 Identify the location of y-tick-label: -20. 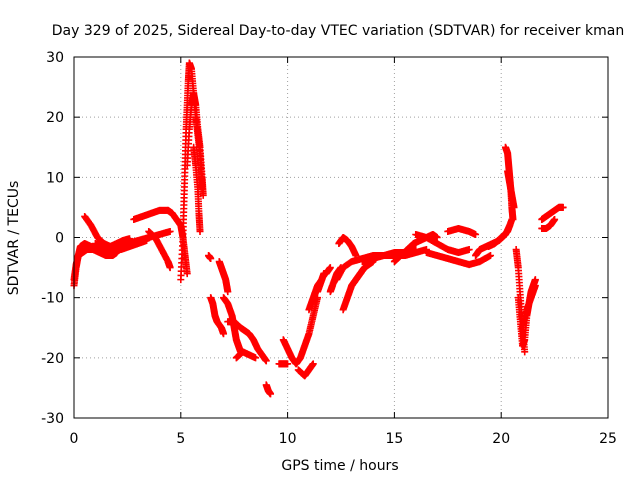
(52, 359).